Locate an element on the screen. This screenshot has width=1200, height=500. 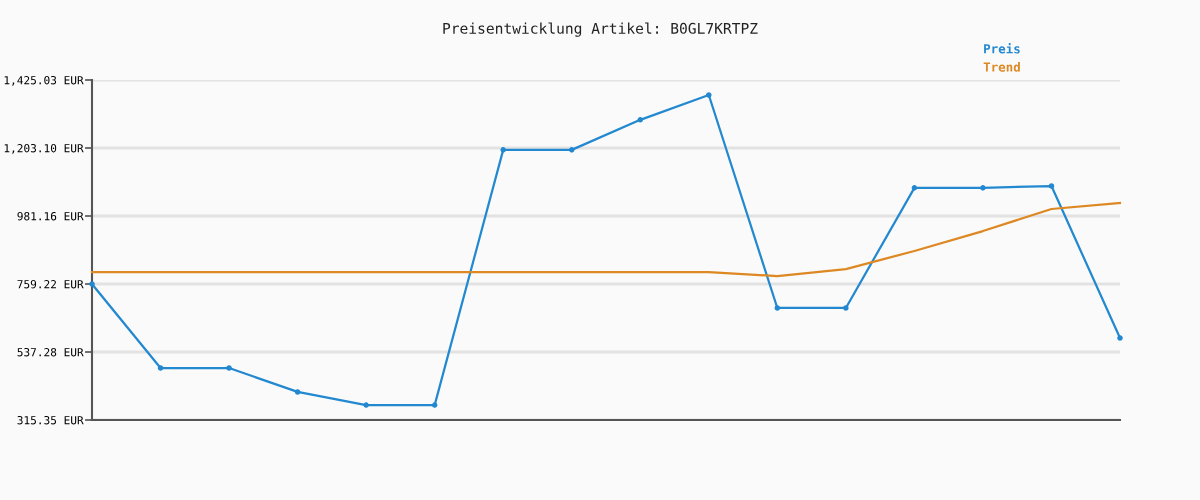
chart-title: Preisentwicklung Artikel: B0GL7KRTPZ is located at coordinates (600, 29).